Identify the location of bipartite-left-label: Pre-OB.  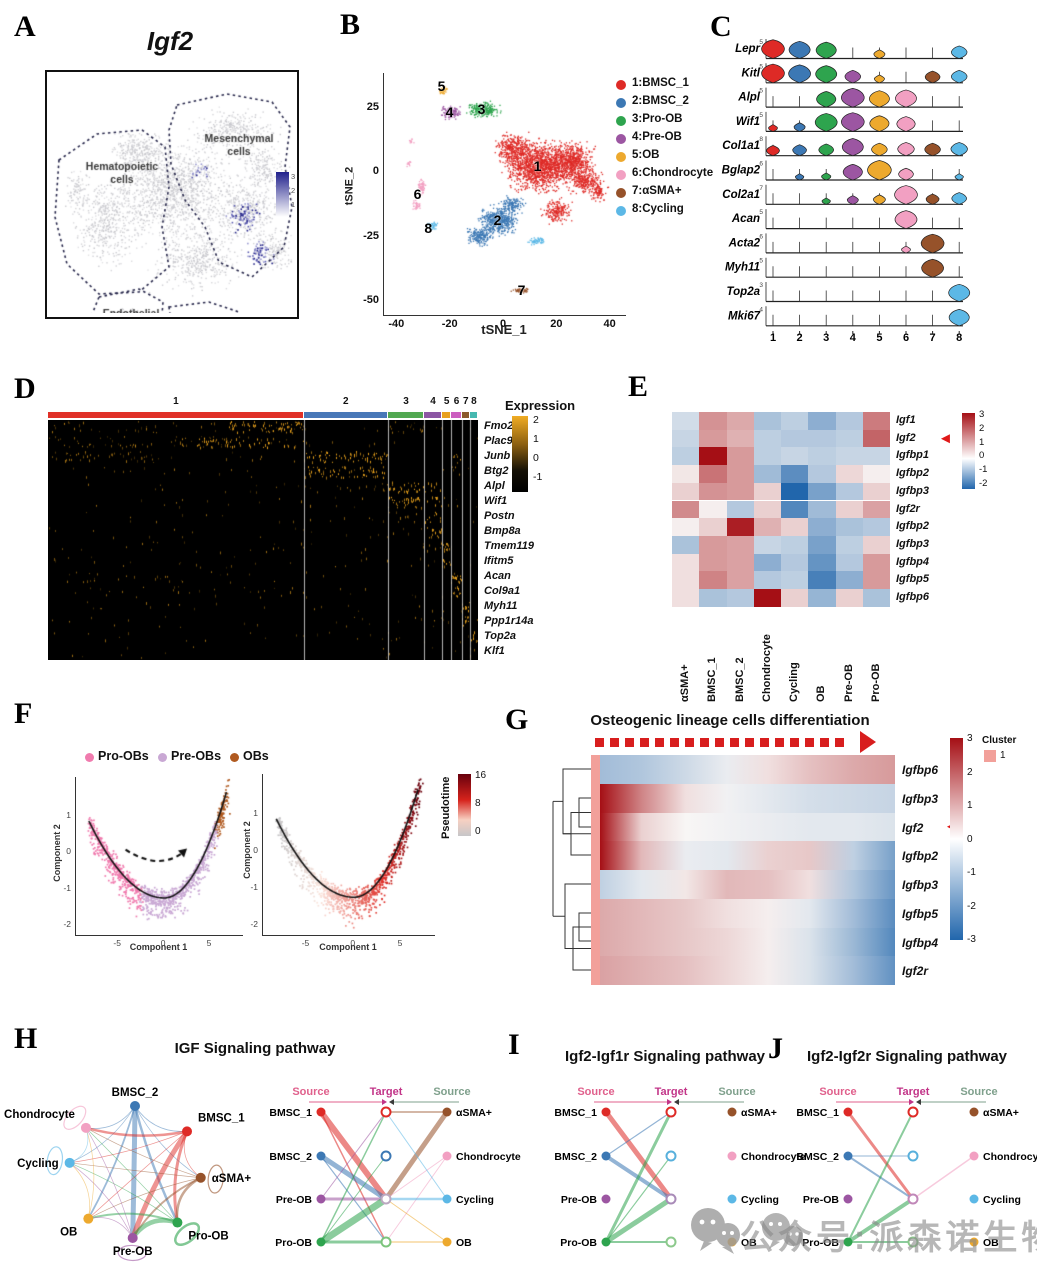
(579, 1200).